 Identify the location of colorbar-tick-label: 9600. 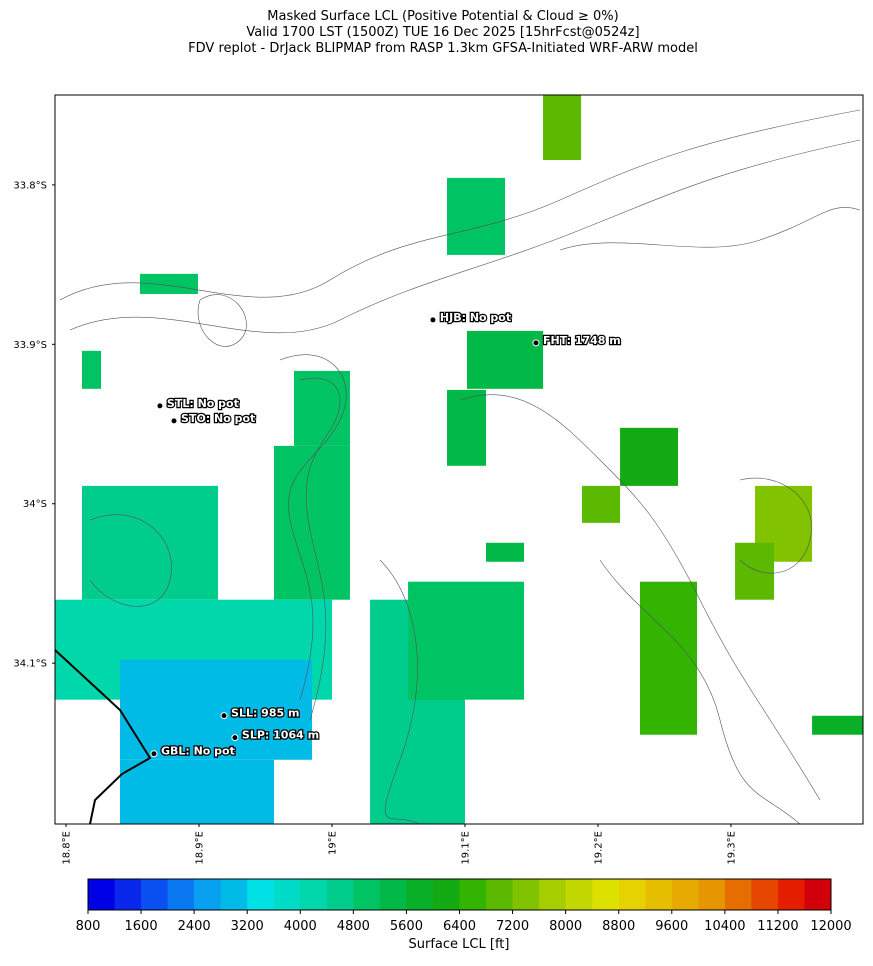
(671, 926).